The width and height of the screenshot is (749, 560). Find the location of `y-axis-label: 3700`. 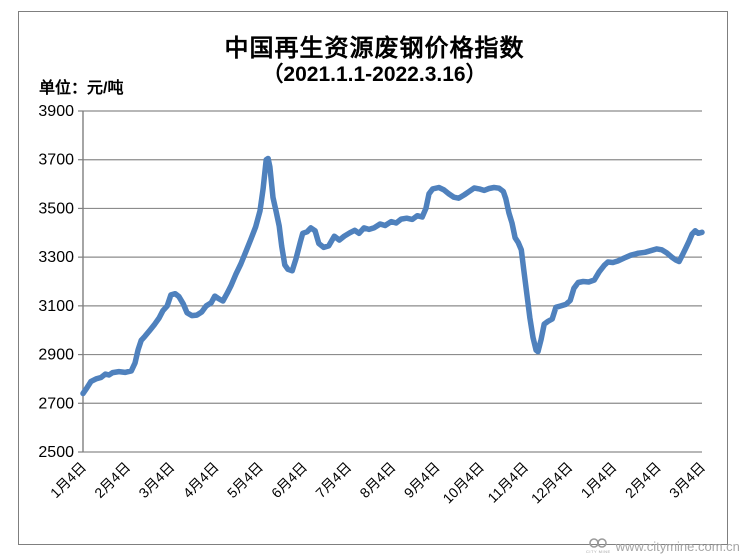

y-axis-label: 3700 is located at coordinates (56, 160).